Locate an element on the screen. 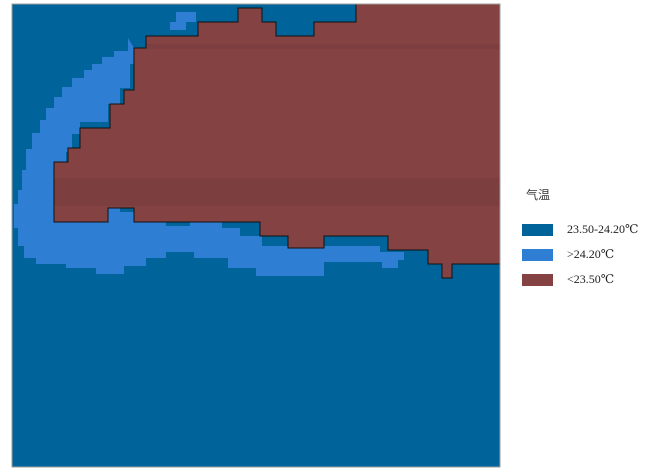 This screenshot has height=474, width=651. zone-above-24-20-islet is located at coordinates (183, 21).